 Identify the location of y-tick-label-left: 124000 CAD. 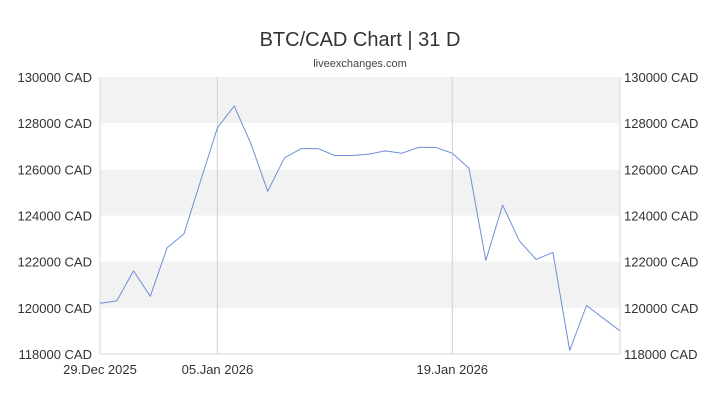
(55, 216).